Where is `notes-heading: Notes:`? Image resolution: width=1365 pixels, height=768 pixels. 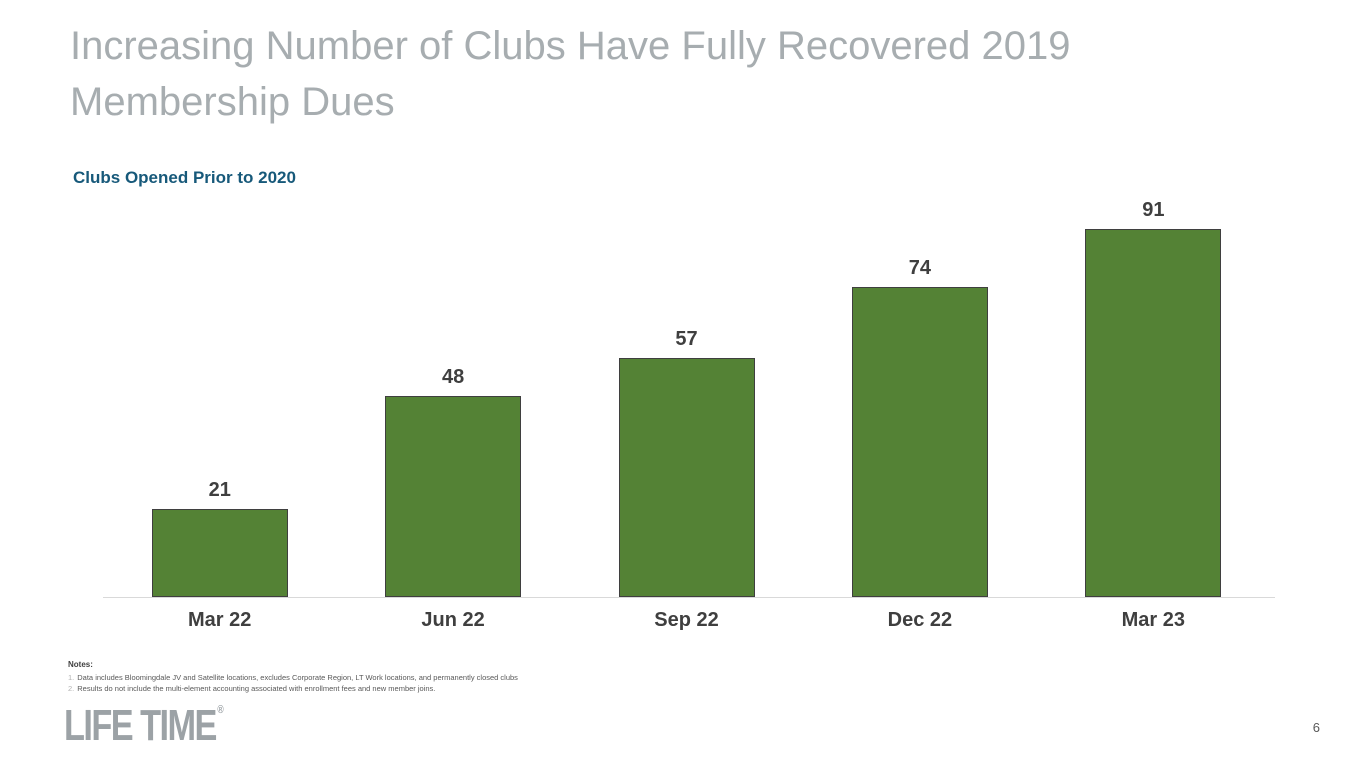
notes-heading: Notes: is located at coordinates (80, 664).